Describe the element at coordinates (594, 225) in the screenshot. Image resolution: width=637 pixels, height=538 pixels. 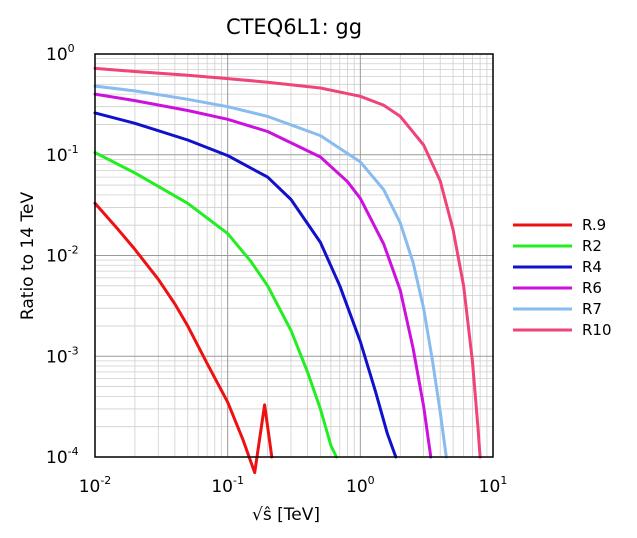
I see `legend-label: R.9` at that location.